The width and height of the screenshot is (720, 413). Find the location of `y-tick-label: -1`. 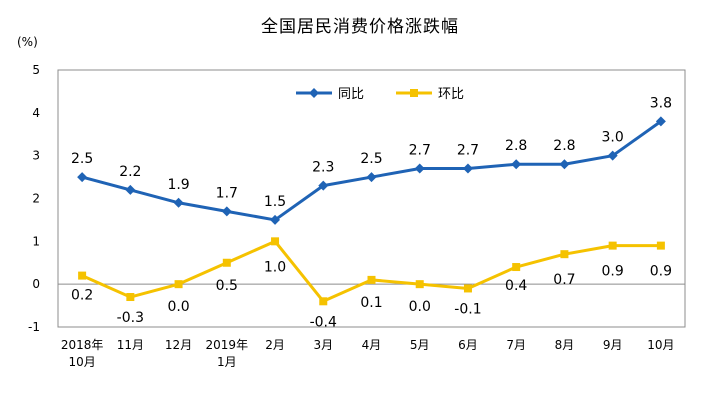

y-tick-label: -1 is located at coordinates (34, 327).